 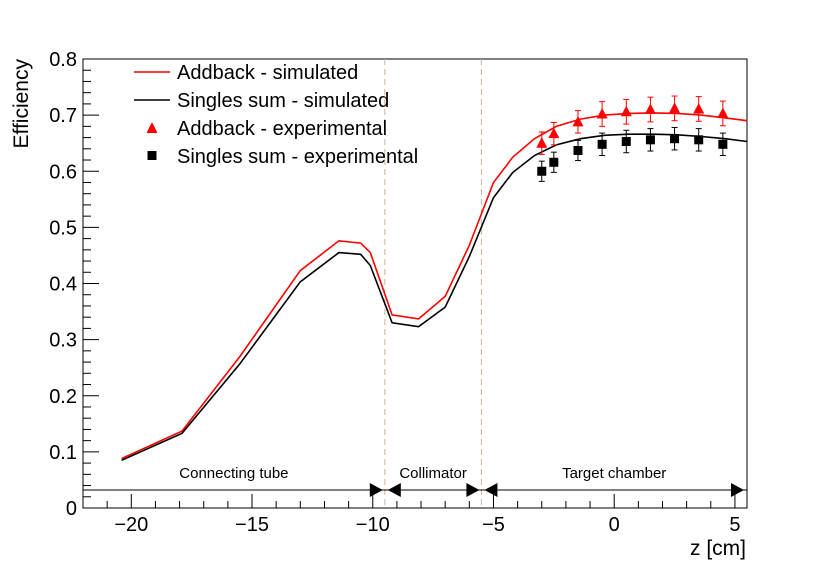 What do you see at coordinates (233, 473) in the screenshot?
I see `region-label: Connecting tube` at bounding box center [233, 473].